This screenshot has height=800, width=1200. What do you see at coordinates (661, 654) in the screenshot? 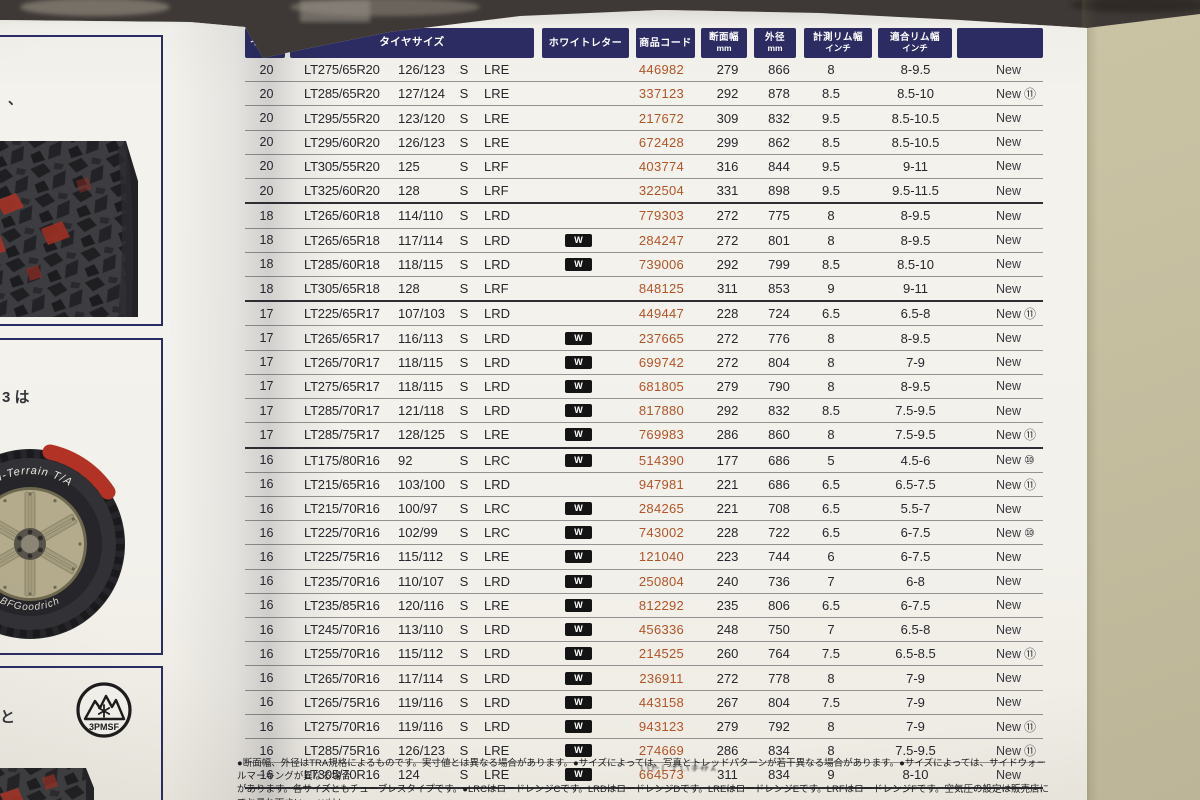
I see `cell-product-code: 214525` at bounding box center [661, 654].